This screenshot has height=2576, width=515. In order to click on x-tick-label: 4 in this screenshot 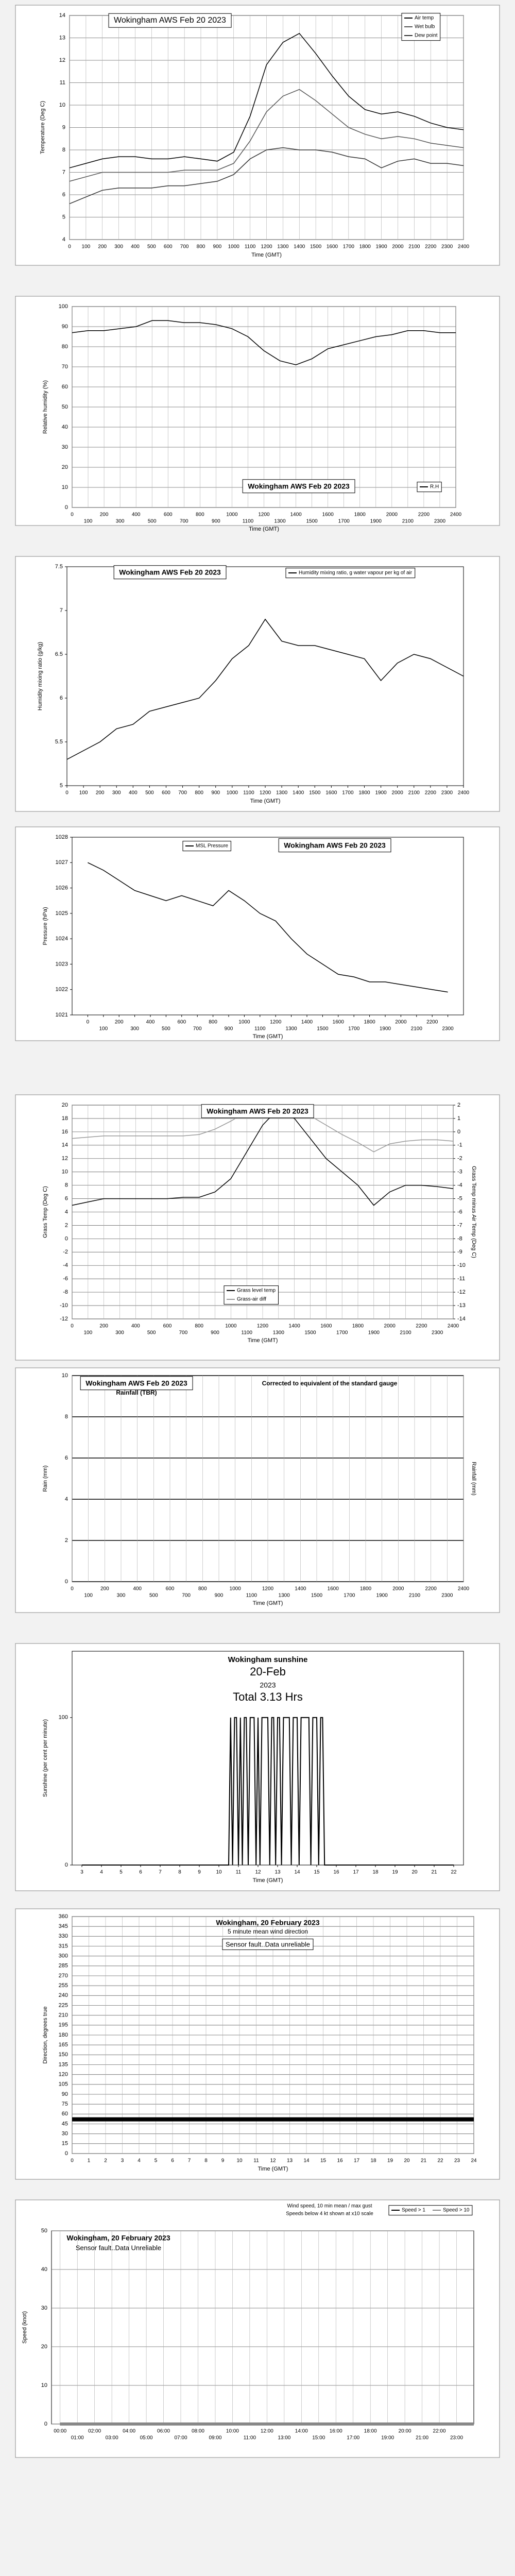, I will do `click(101, 1872)`.